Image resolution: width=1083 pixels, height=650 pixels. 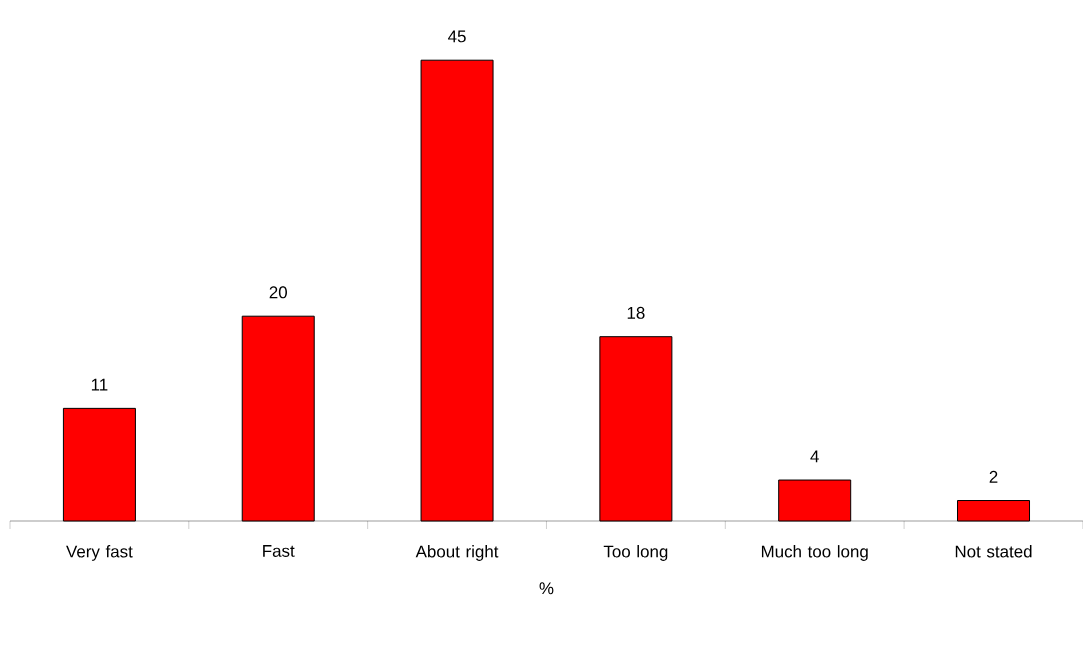 What do you see at coordinates (278, 292) in the screenshot?
I see `data-label: 20` at bounding box center [278, 292].